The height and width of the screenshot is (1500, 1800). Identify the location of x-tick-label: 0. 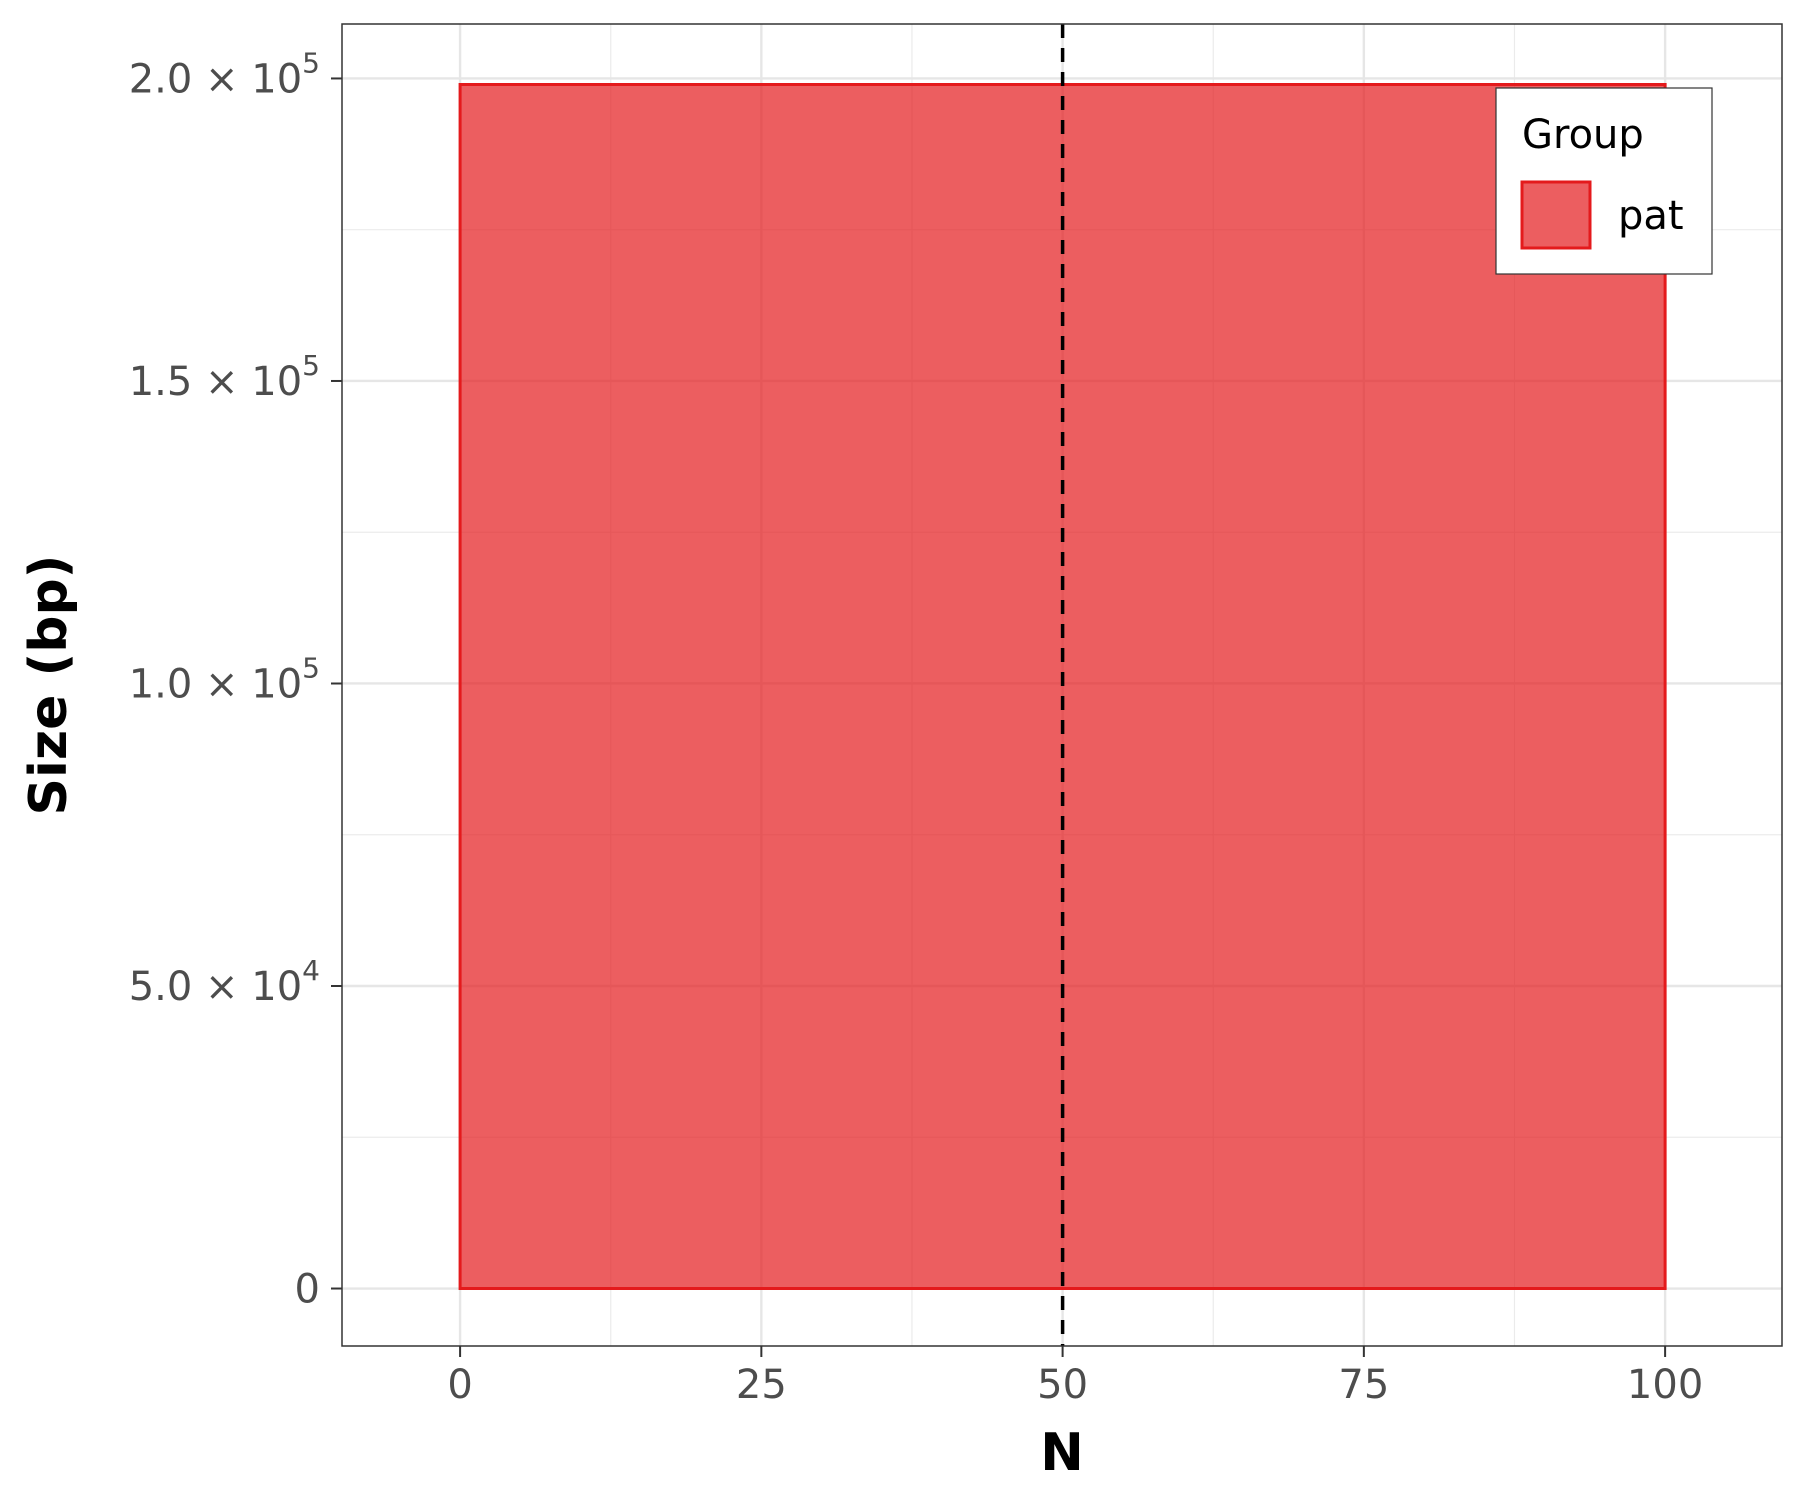
(459, 1385).